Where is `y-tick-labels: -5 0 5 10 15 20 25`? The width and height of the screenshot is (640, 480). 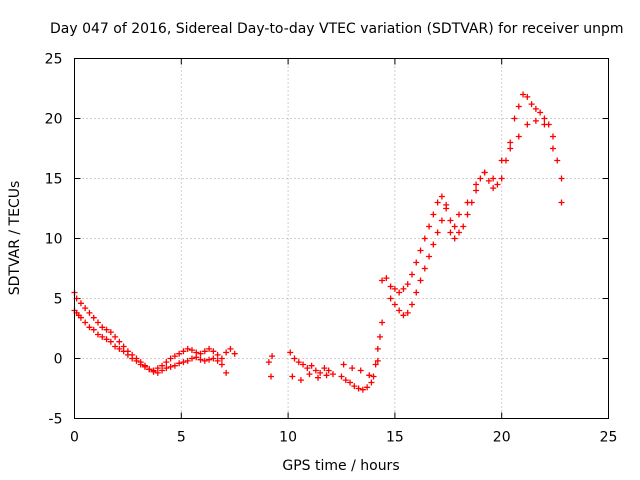
y-tick-labels: -5 0 5 10 15 20 25 is located at coordinates (54, 240).